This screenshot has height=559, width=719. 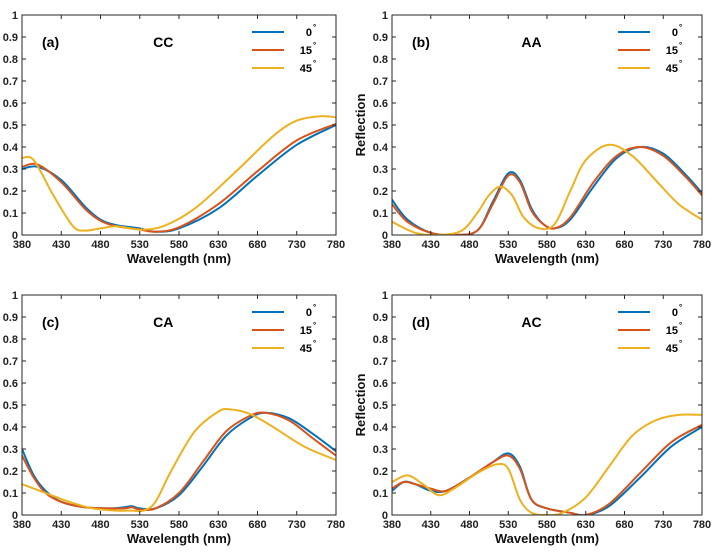 I want to click on panel-title: AC, so click(x=531, y=322).